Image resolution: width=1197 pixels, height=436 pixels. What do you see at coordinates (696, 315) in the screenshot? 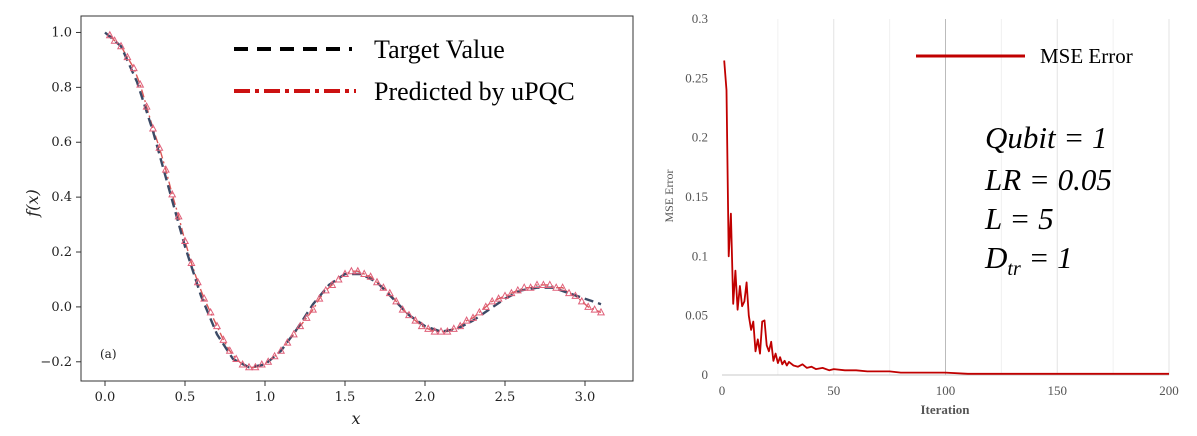
I see `right-y-tick-label: 0.05` at bounding box center [696, 315].